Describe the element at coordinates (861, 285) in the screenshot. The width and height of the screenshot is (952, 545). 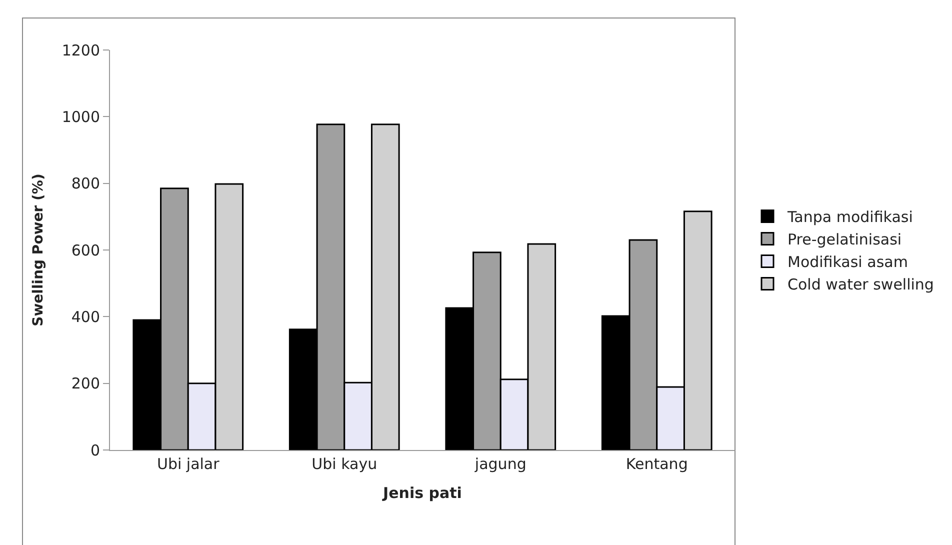
I see `legend-label: Cold water swelling` at that location.